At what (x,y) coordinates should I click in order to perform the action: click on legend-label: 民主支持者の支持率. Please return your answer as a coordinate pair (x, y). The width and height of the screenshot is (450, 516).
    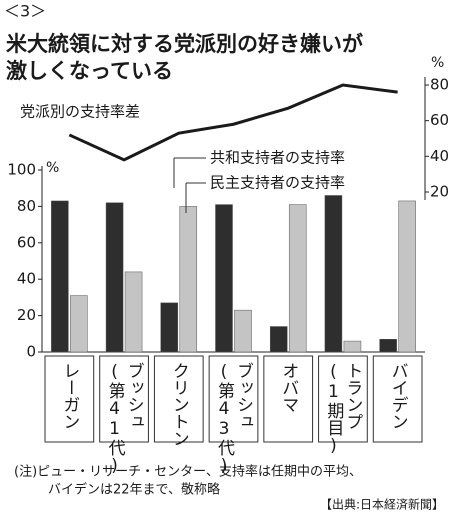
    Looking at the image, I should click on (277, 183).